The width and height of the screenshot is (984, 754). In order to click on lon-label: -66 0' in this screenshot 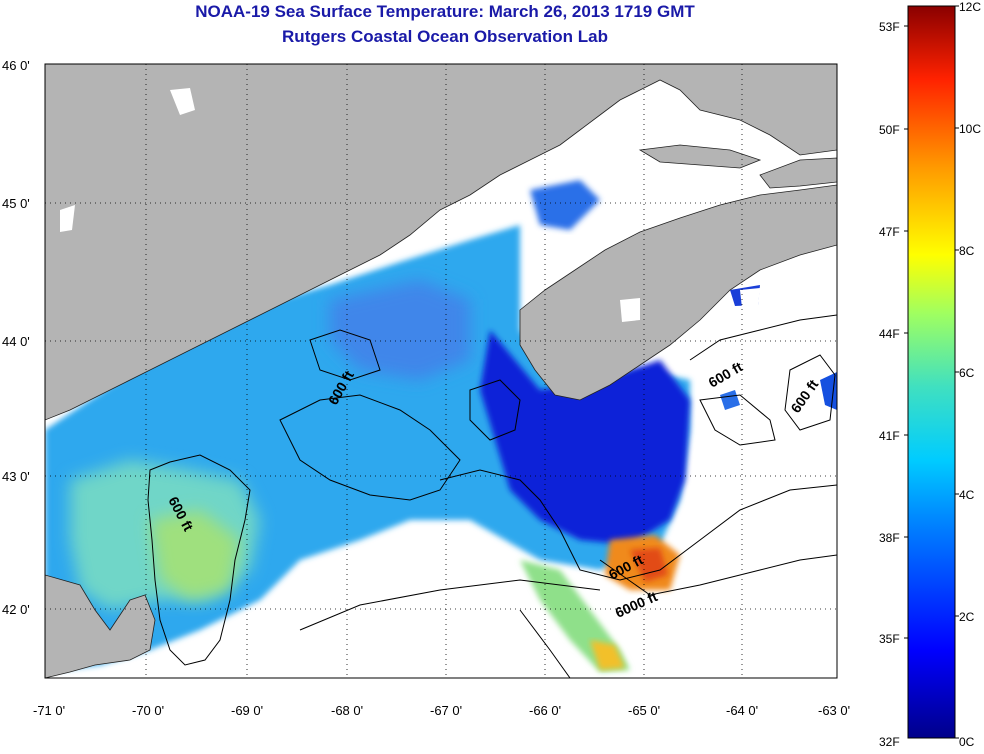, I will do `click(545, 710)`.